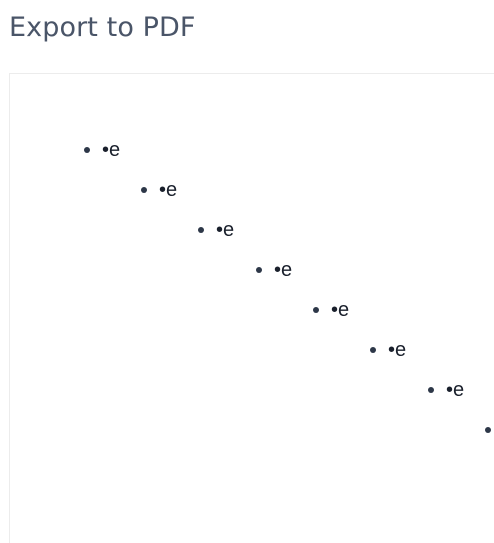  I want to click on list-item, so click(489, 430).